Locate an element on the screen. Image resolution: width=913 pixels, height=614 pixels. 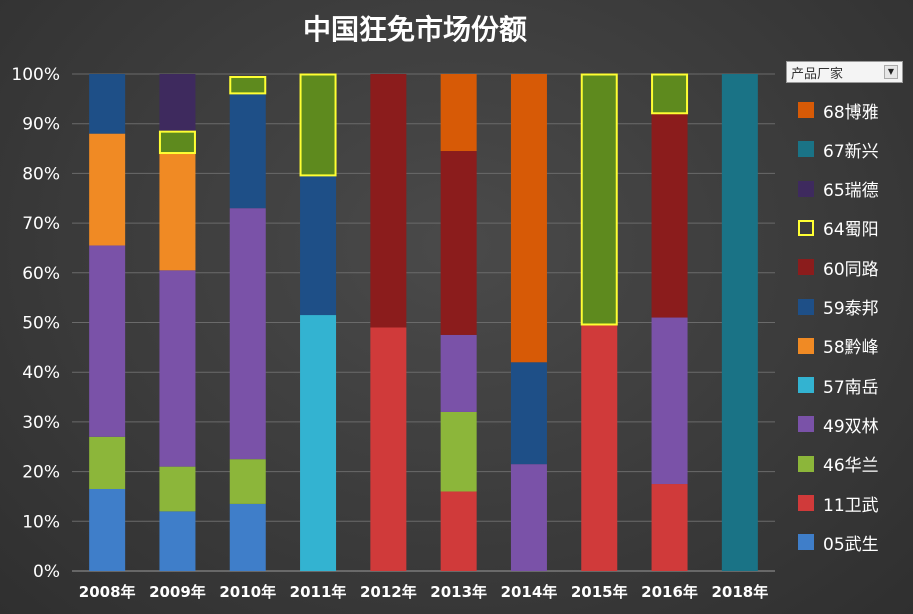
legend-label: 05武生 is located at coordinates (851, 544).